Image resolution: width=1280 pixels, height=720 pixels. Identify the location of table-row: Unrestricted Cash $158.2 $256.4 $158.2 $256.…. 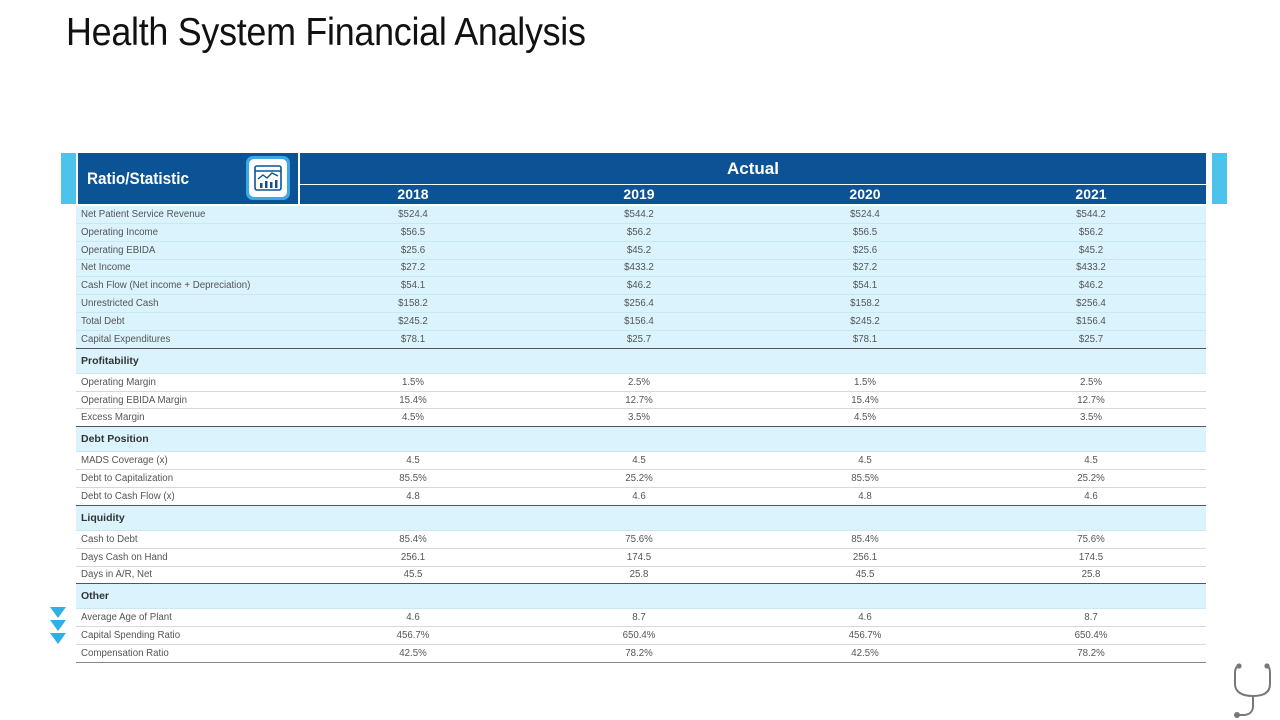
(641, 304).